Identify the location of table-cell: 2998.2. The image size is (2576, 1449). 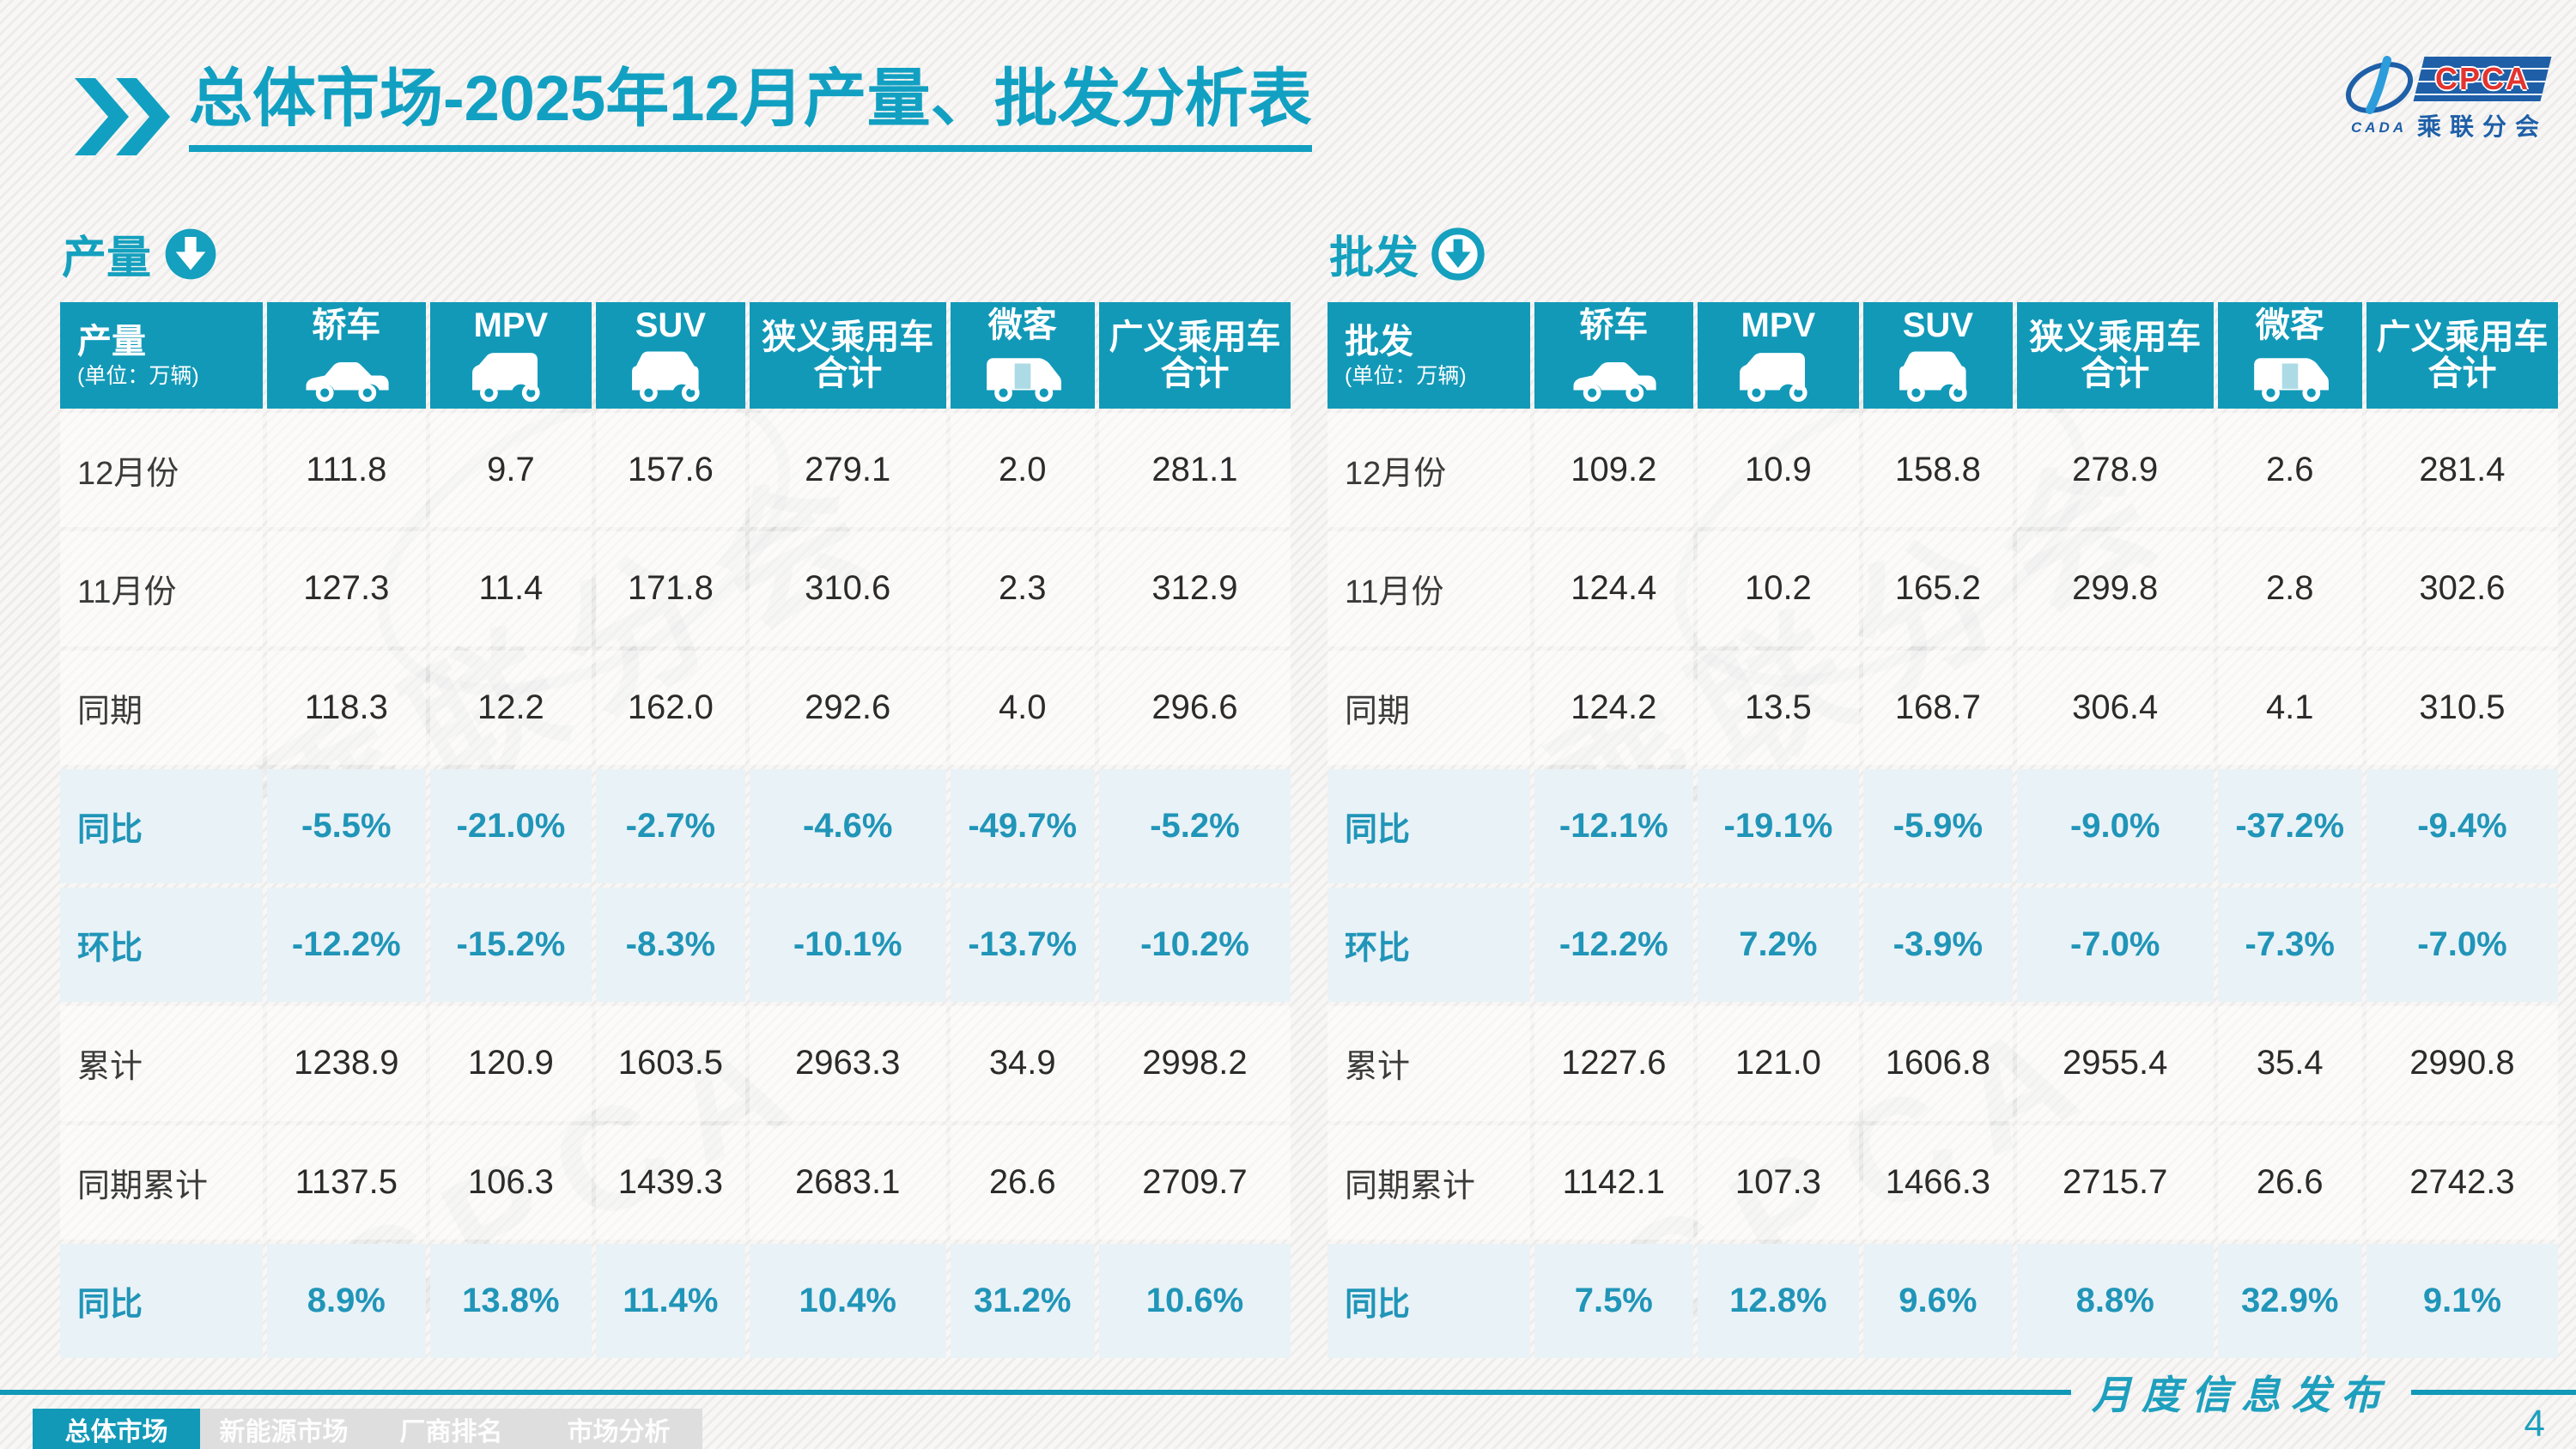
(1195, 1063).